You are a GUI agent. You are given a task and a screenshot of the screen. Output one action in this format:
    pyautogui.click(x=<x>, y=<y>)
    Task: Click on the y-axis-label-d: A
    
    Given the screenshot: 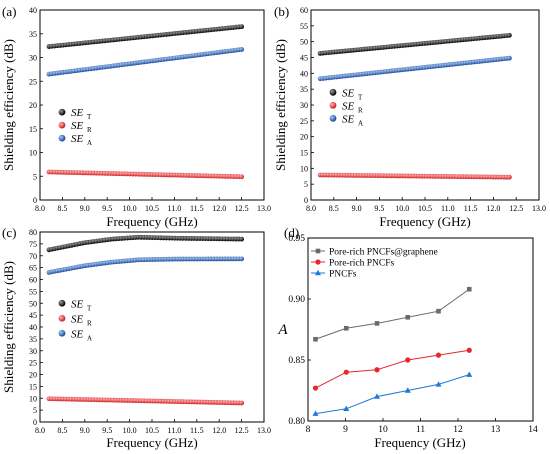 What is the action you would take?
    pyautogui.click(x=282, y=330)
    